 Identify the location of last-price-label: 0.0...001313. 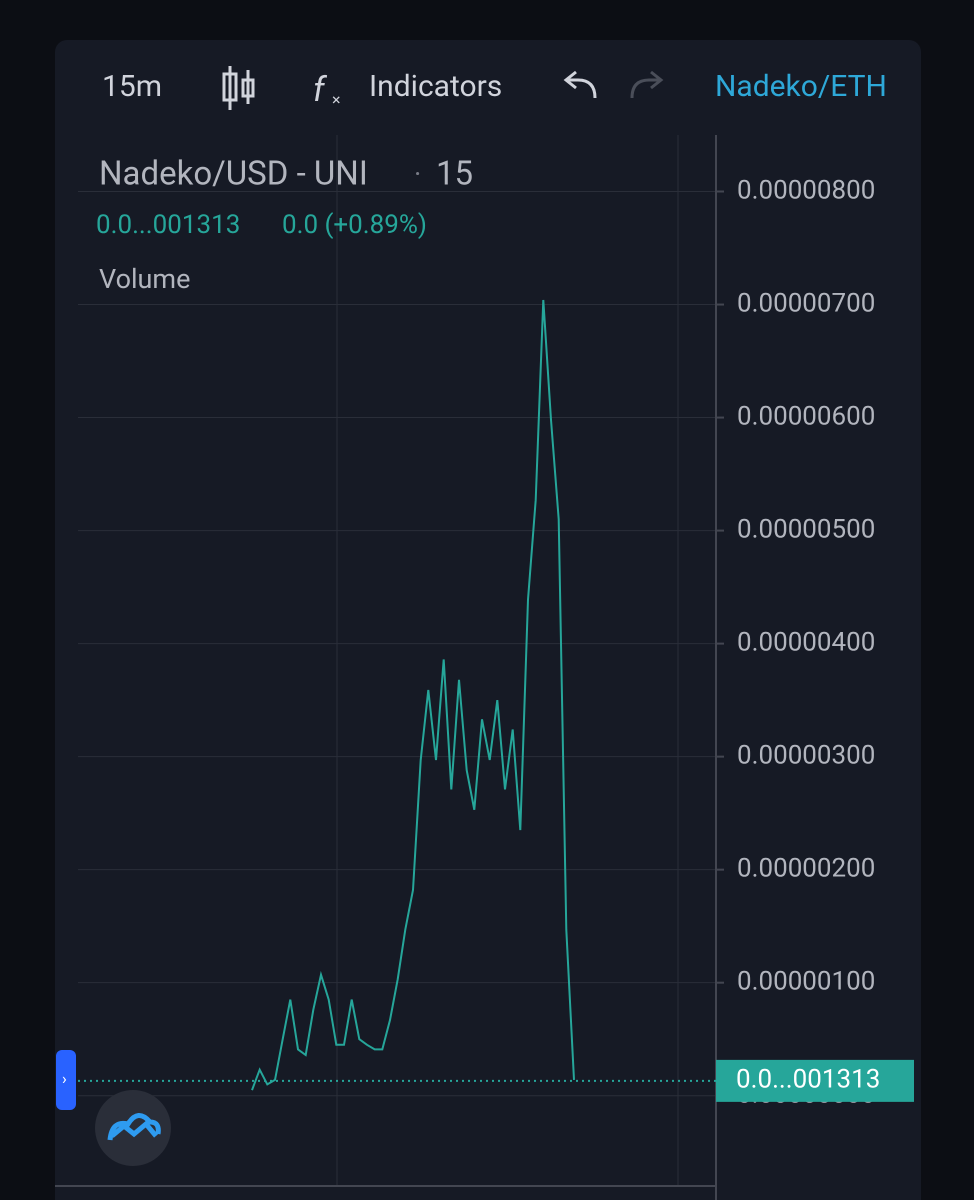
(808, 1080).